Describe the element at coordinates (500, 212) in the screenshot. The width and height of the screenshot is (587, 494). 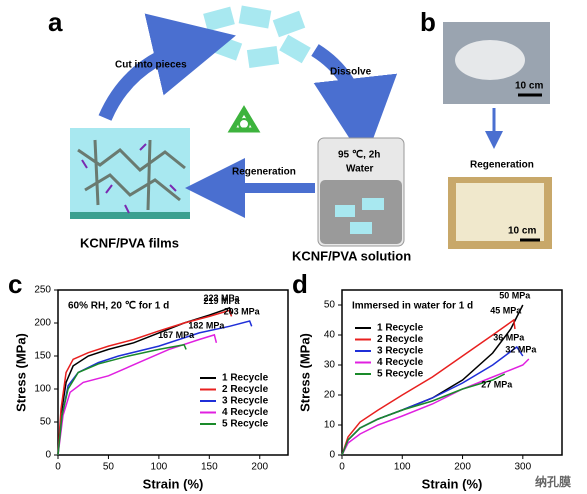
I see `photo-film` at that location.